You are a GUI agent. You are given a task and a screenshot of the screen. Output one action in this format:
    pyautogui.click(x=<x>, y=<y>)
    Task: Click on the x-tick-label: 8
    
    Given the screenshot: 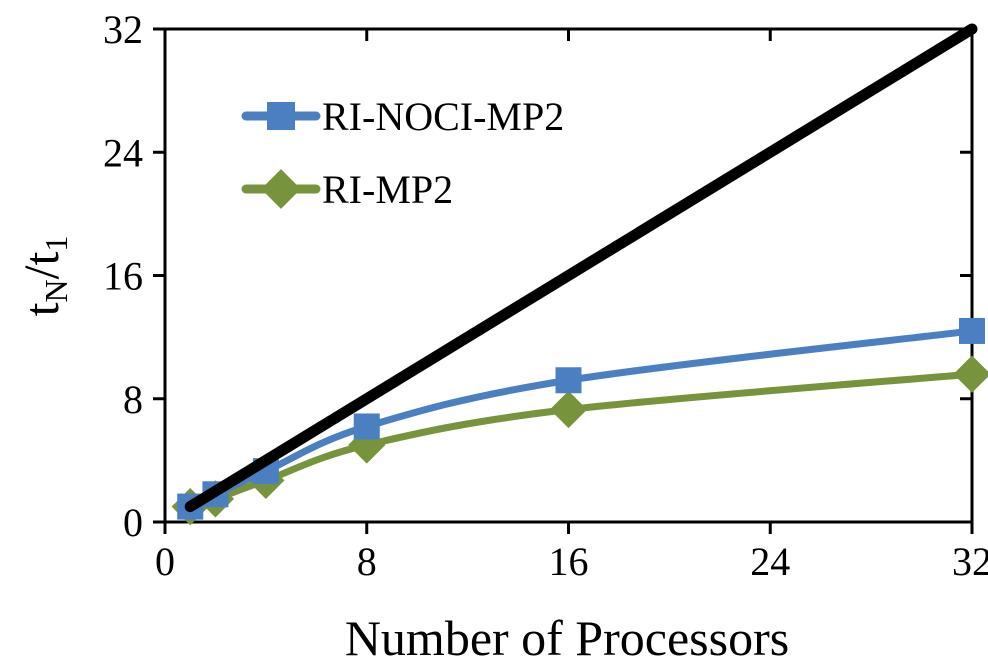 What is the action you would take?
    pyautogui.click(x=367, y=561)
    